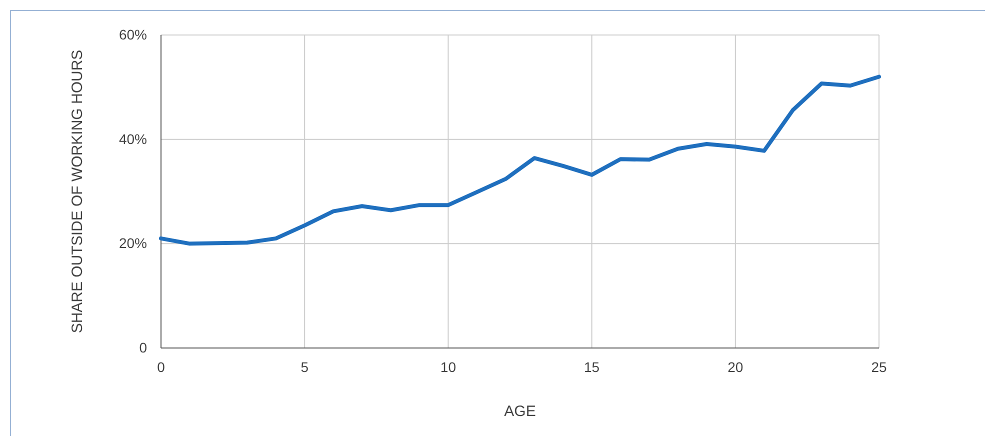  I want to click on x-tick-label: 25, so click(879, 366).